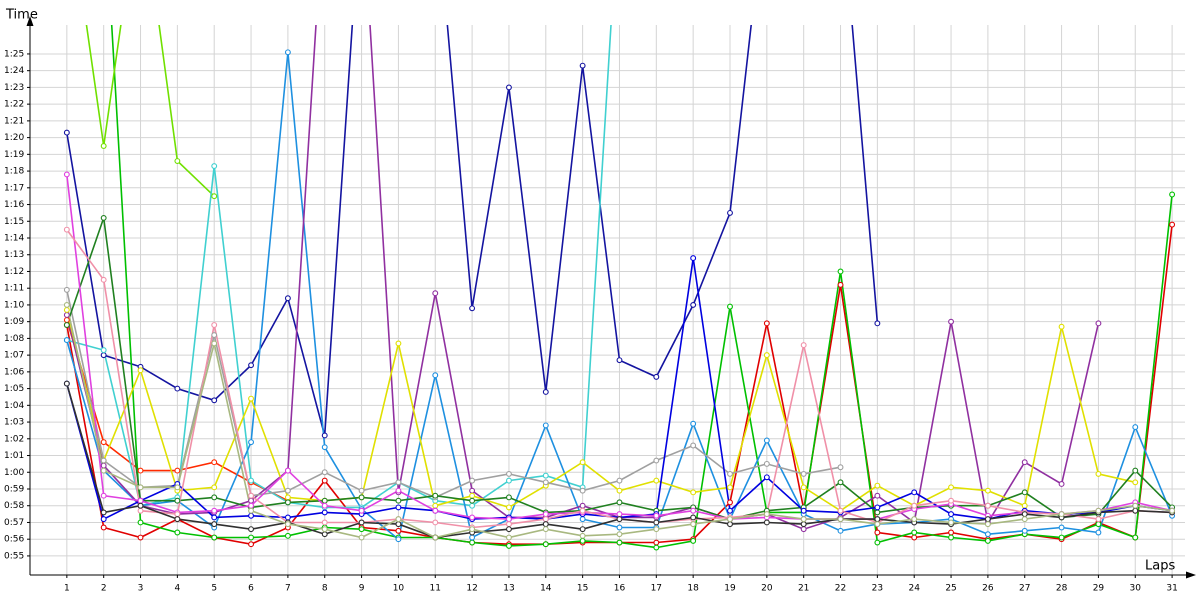  What do you see at coordinates (693, 589) in the screenshot?
I see `x-tick-label: 18` at bounding box center [693, 589].